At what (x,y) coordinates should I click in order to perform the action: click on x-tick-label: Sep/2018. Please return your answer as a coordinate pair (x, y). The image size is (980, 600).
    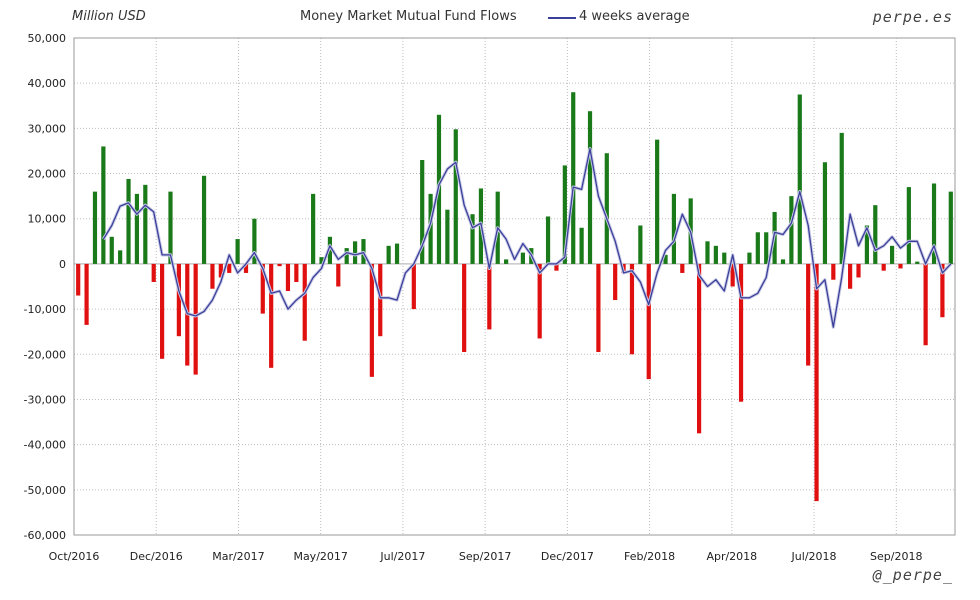
    Looking at the image, I should click on (896, 556).